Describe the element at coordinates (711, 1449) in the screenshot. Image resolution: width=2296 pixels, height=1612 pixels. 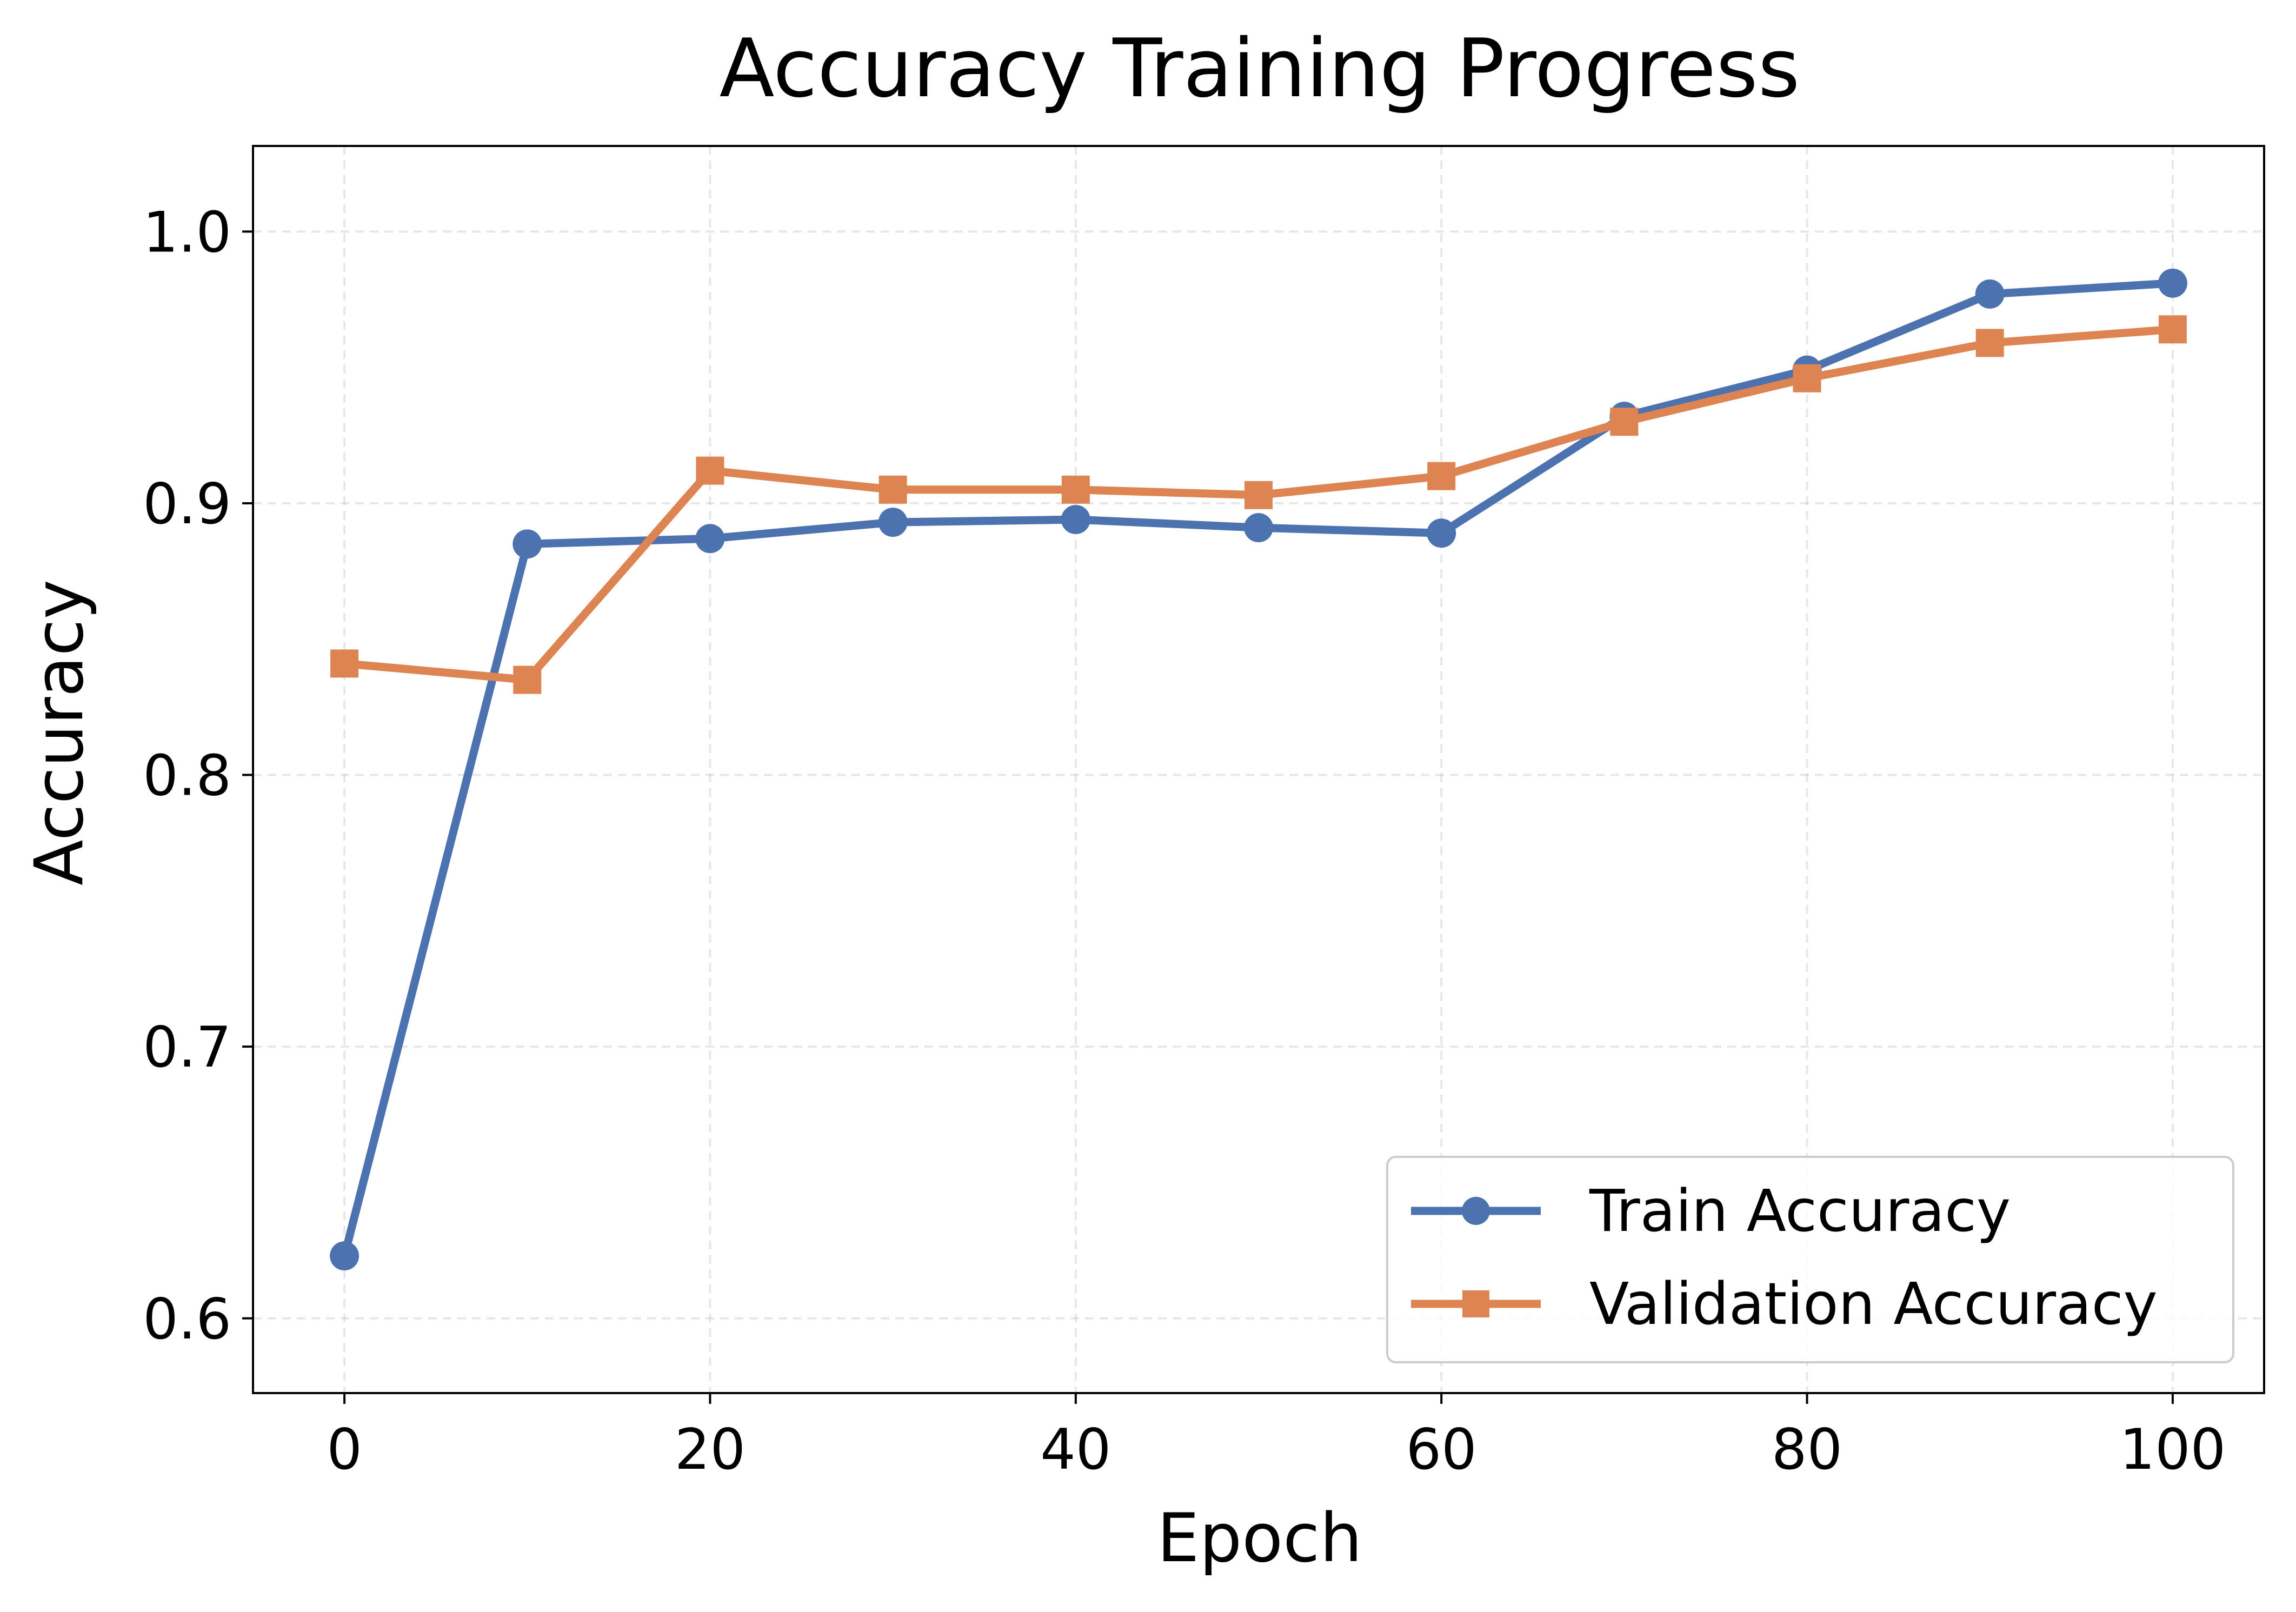
I see `x-tick-label: 20` at that location.